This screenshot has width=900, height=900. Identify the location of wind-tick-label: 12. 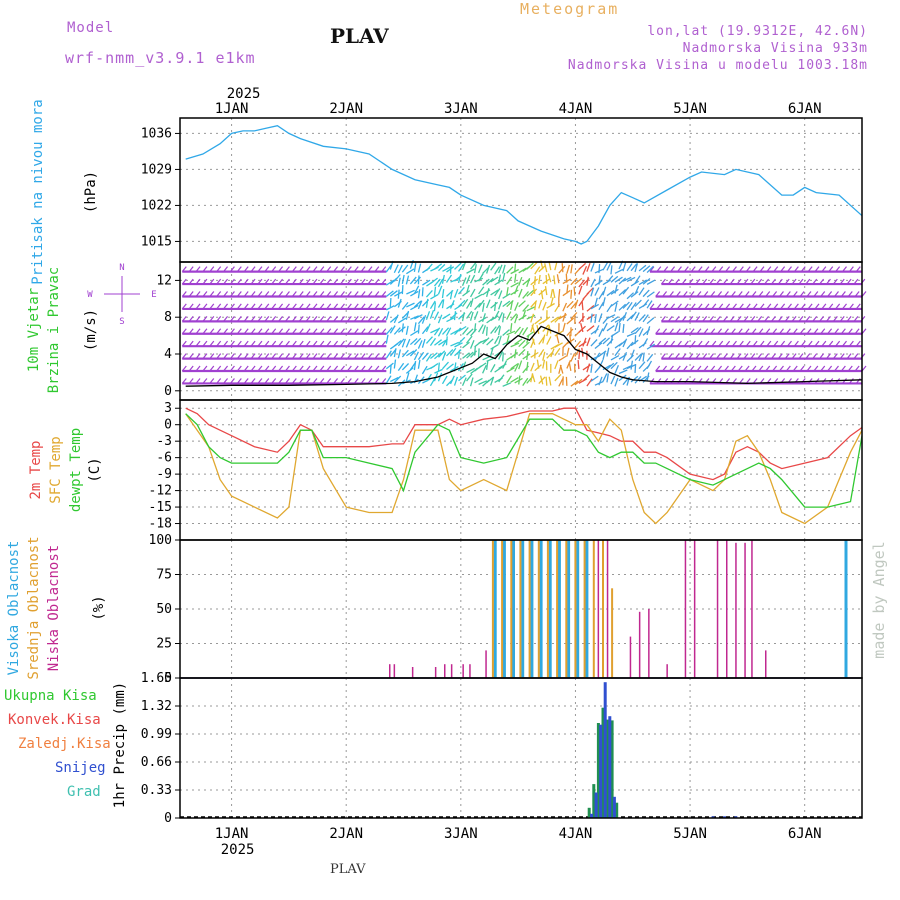
(164, 280).